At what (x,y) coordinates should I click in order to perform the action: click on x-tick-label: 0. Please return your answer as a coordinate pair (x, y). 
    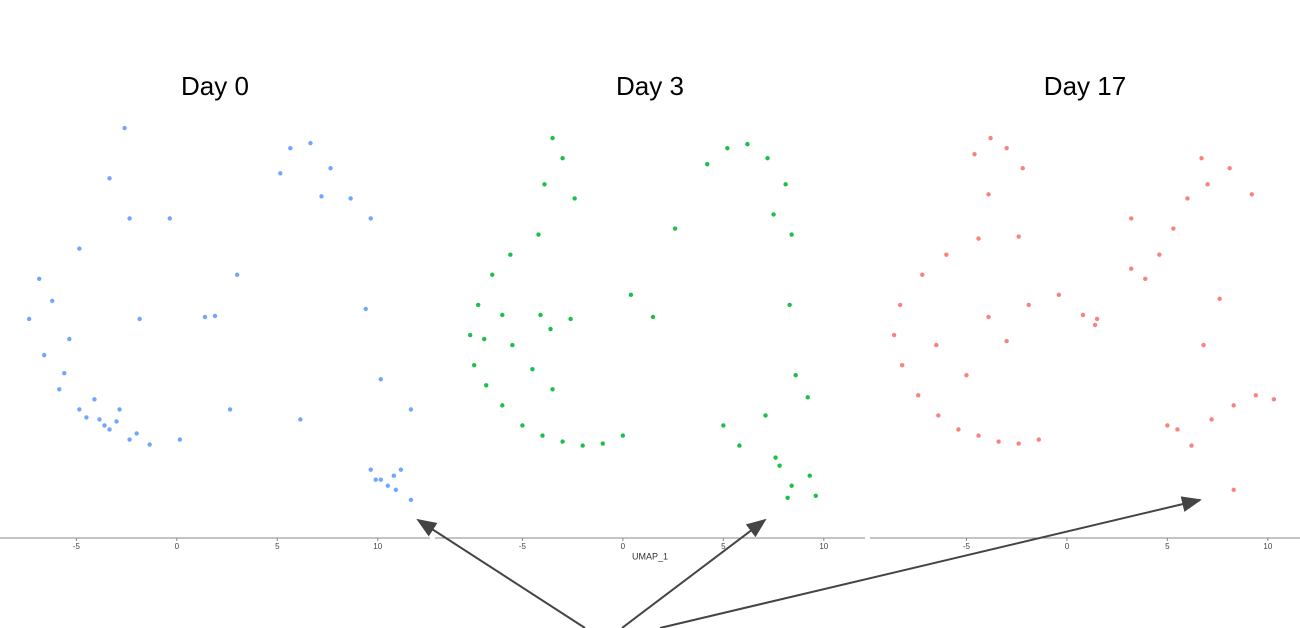
    Looking at the image, I should click on (1067, 546).